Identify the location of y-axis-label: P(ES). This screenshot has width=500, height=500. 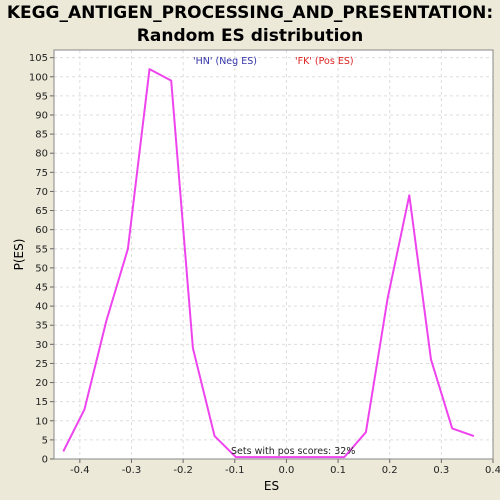
(19, 255).